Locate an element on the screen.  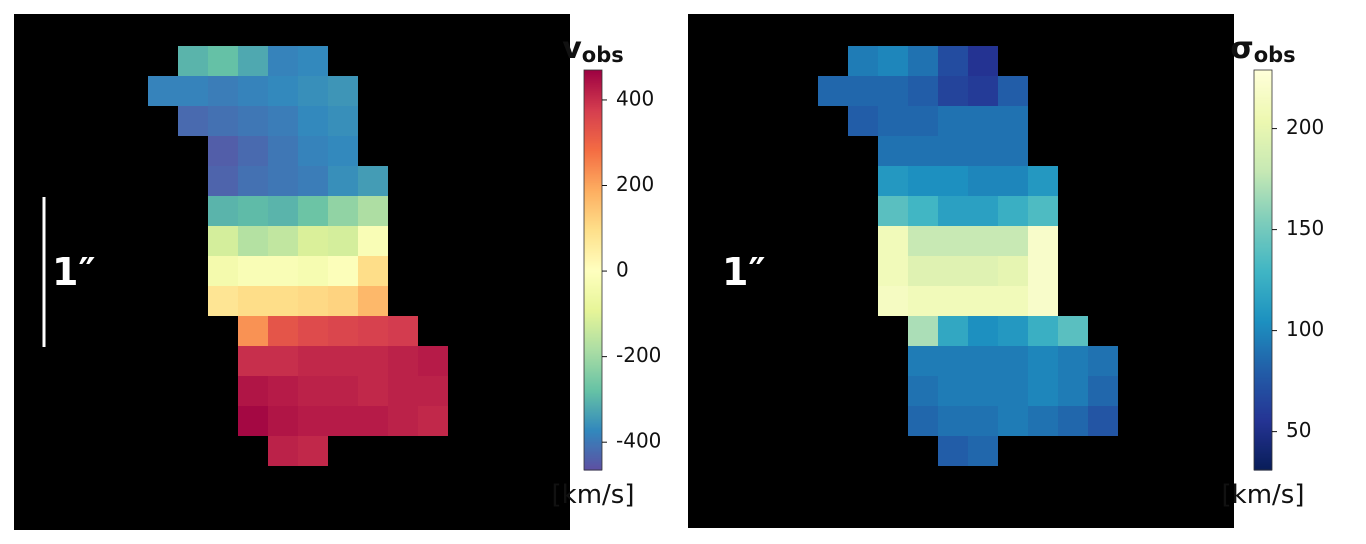
subscript: obs is located at coordinates (603, 55).